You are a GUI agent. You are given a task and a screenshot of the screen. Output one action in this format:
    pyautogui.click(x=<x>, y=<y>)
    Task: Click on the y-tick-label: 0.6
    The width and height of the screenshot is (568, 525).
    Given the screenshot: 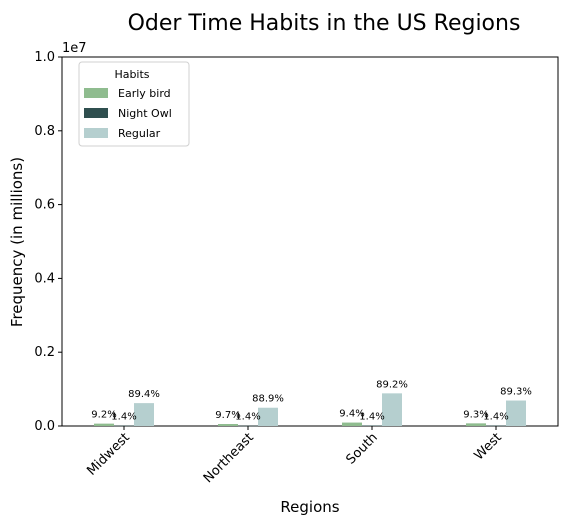 What is the action you would take?
    pyautogui.click(x=44, y=205)
    